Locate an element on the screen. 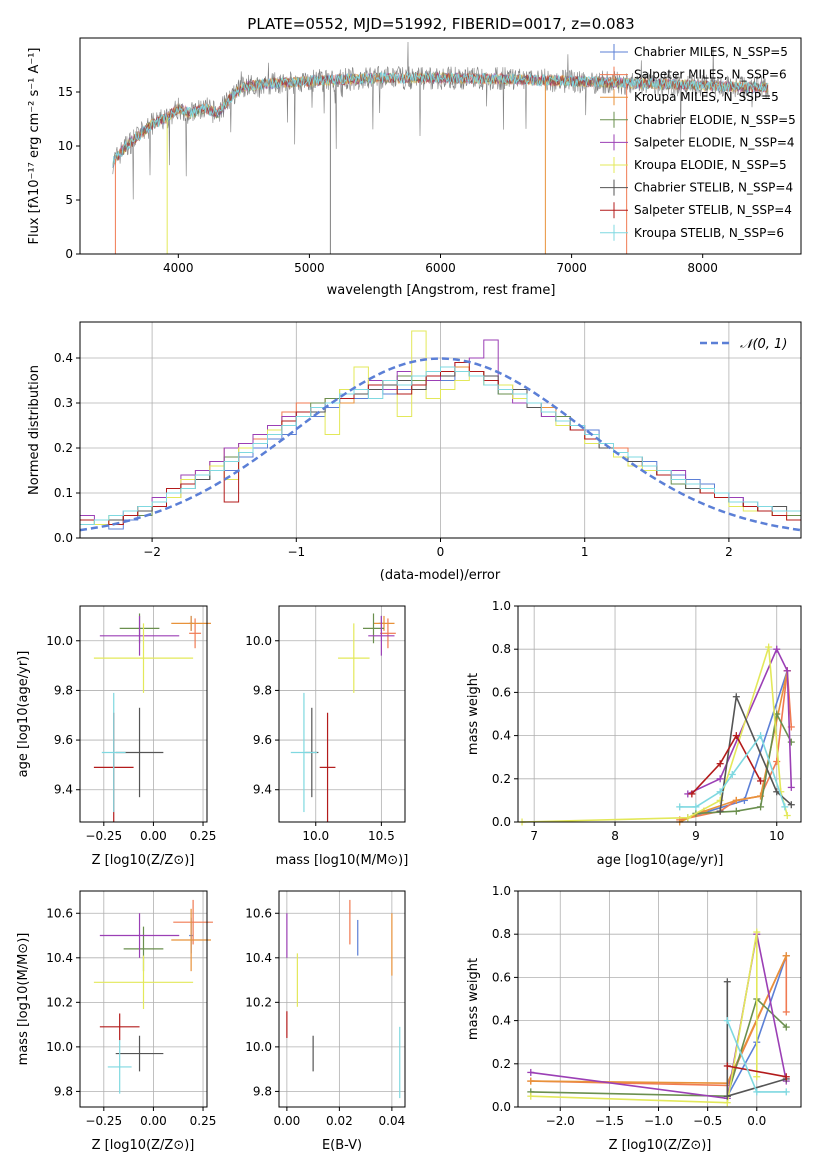 This screenshot has height=1170, width=819. x-tick-label: −0.25 is located at coordinates (103, 1121).